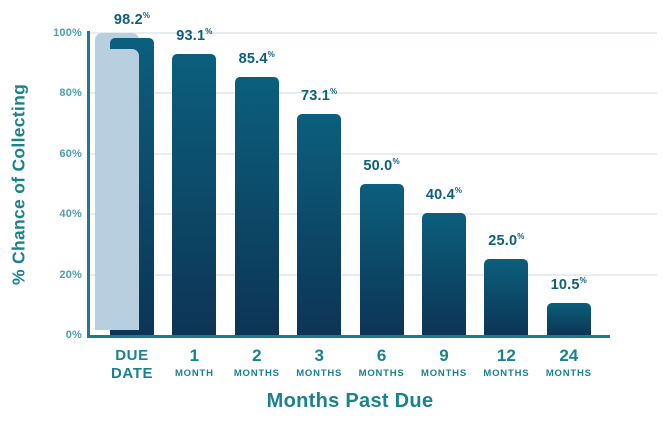  Describe the element at coordinates (256, 58) in the screenshot. I see `bar-value-label: 85.4%` at that location.